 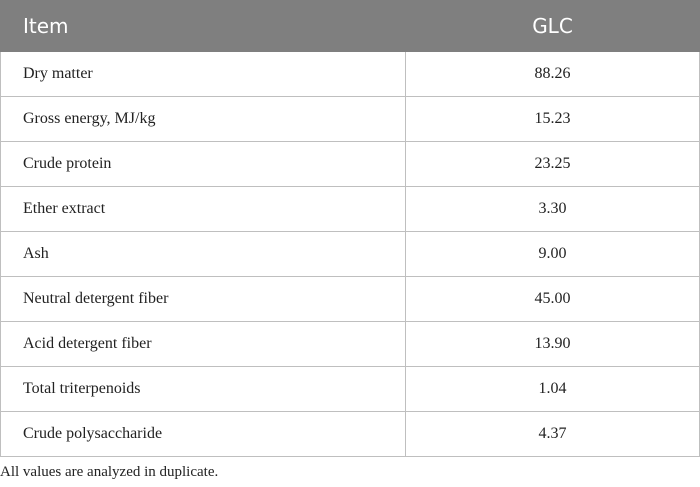 What do you see at coordinates (203, 209) in the screenshot?
I see `item-cell: Ether extract` at bounding box center [203, 209].